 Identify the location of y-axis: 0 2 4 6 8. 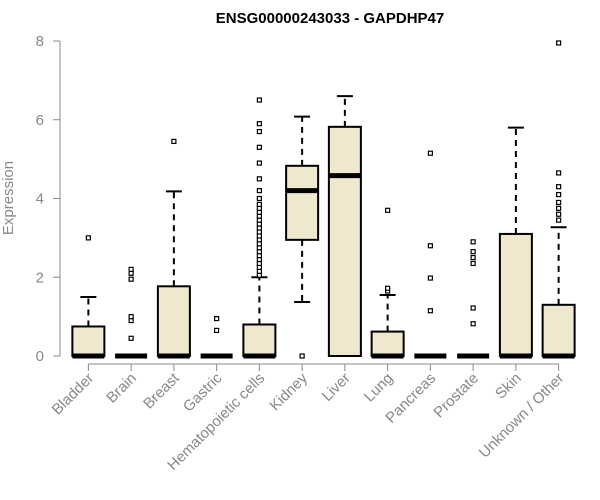
(48, 199).